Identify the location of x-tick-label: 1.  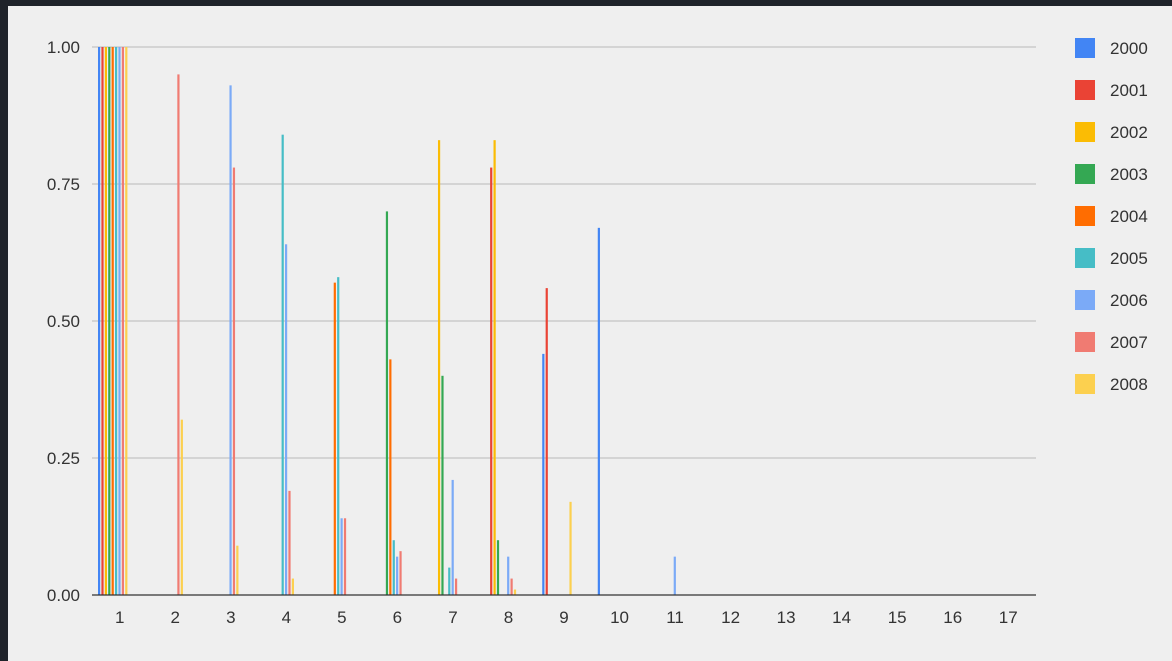
(119, 617).